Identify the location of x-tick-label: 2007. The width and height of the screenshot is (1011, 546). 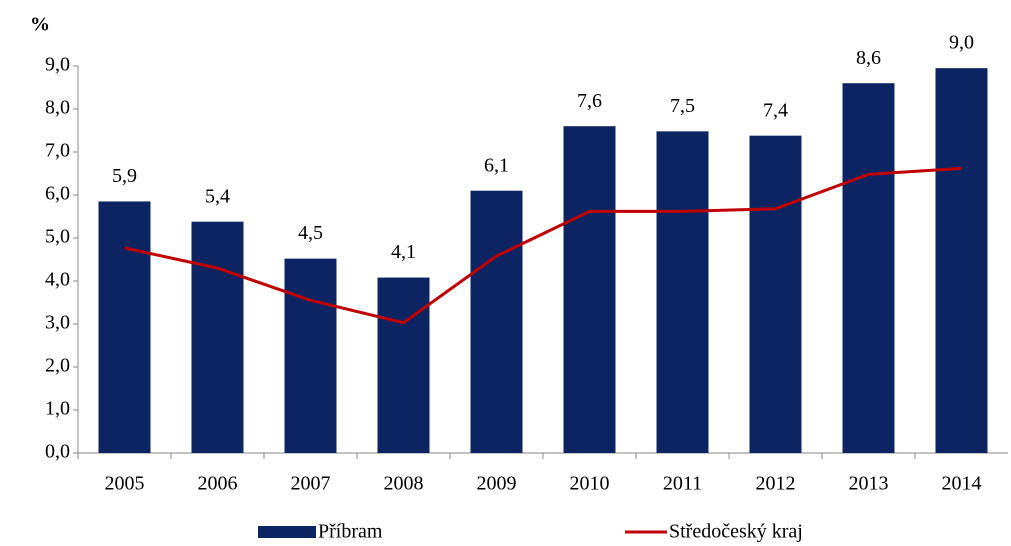
(311, 484).